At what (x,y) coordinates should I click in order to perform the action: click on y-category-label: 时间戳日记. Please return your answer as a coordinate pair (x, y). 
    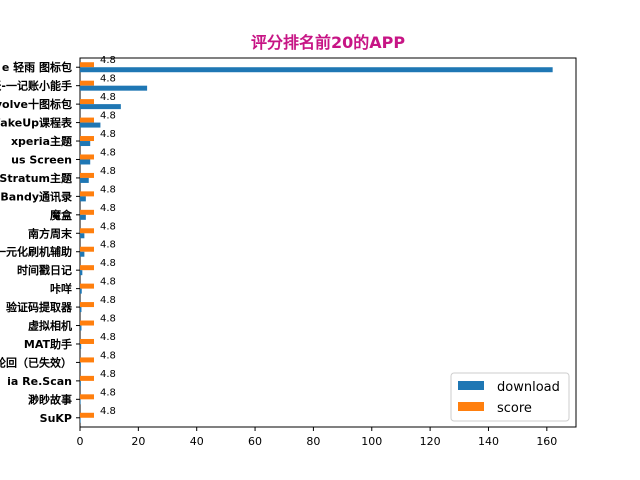
    Looking at the image, I should click on (44, 270).